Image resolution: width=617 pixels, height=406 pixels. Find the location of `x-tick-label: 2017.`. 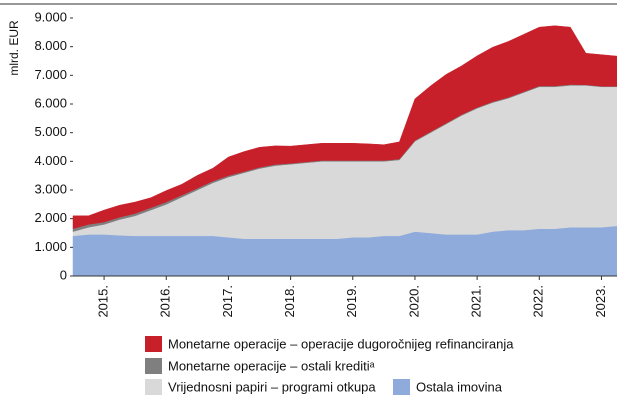

x-tick-label: 2017. is located at coordinates (227, 301).